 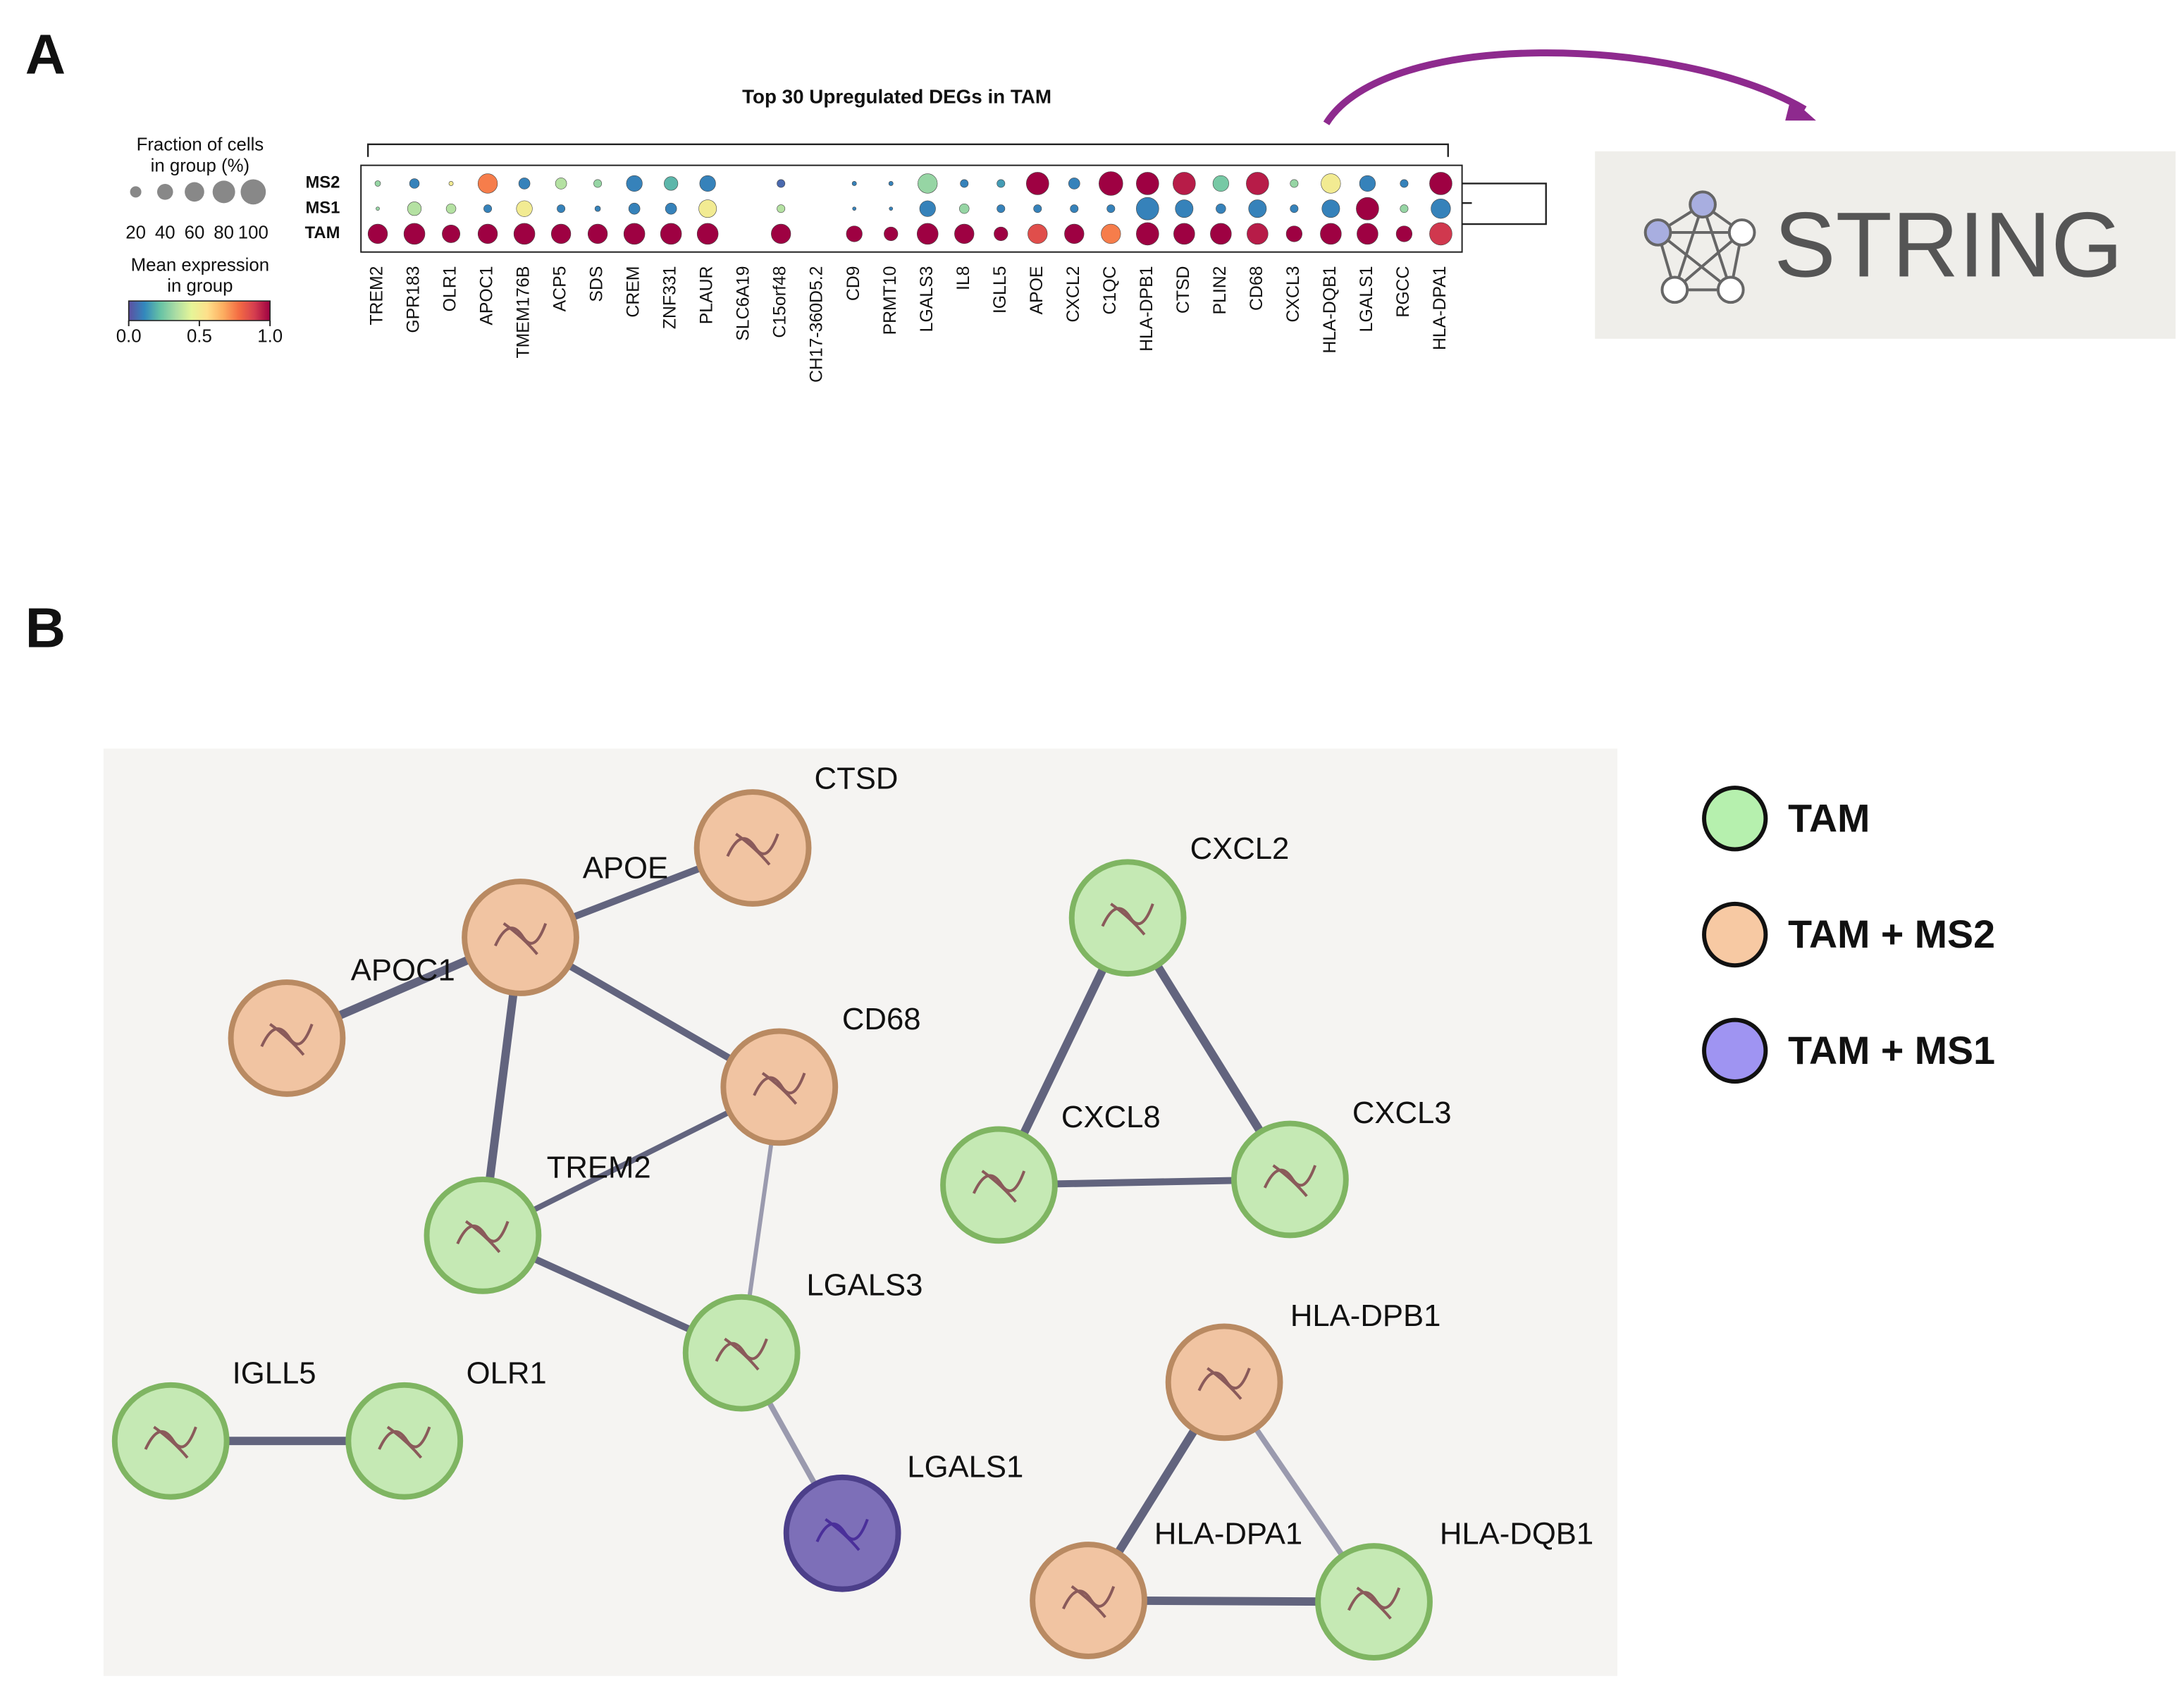 I want to click on gene-label: ACP5, so click(x=560, y=289).